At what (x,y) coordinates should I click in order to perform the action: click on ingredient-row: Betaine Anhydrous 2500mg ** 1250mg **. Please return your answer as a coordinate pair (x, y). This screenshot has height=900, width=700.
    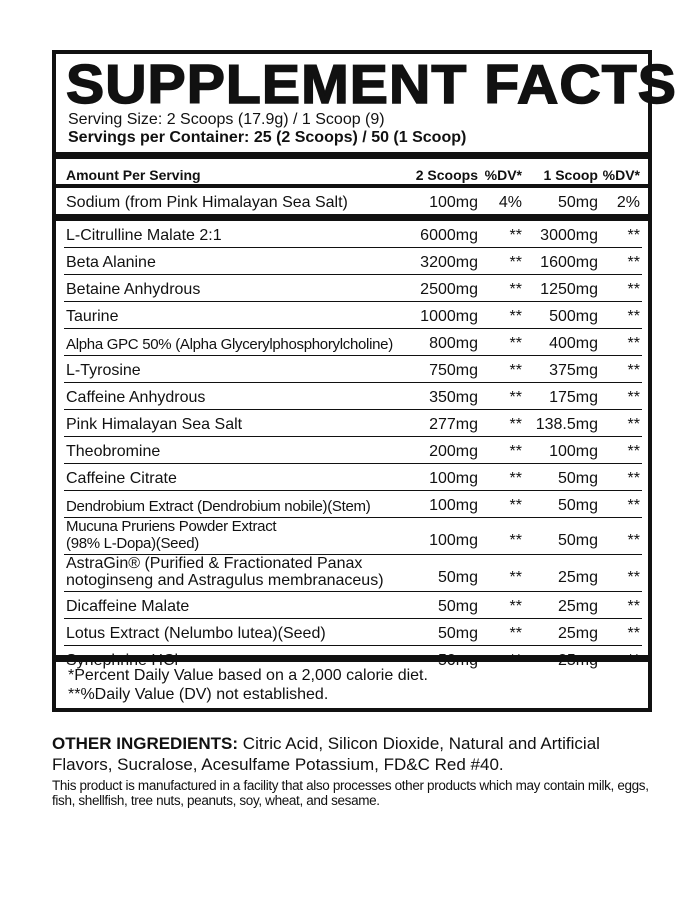
    Looking at the image, I should click on (353, 288).